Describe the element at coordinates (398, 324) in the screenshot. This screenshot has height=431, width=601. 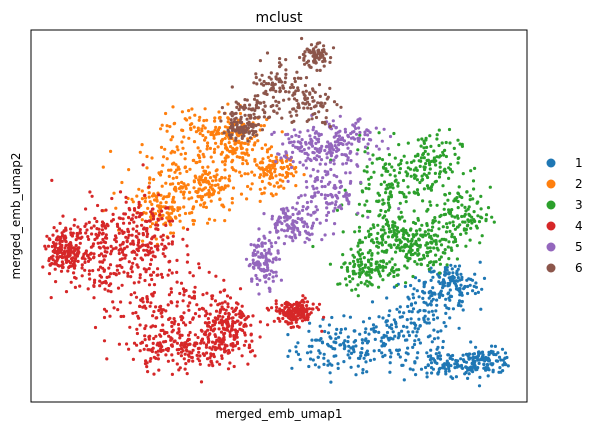
I see `series-1-points` at that location.